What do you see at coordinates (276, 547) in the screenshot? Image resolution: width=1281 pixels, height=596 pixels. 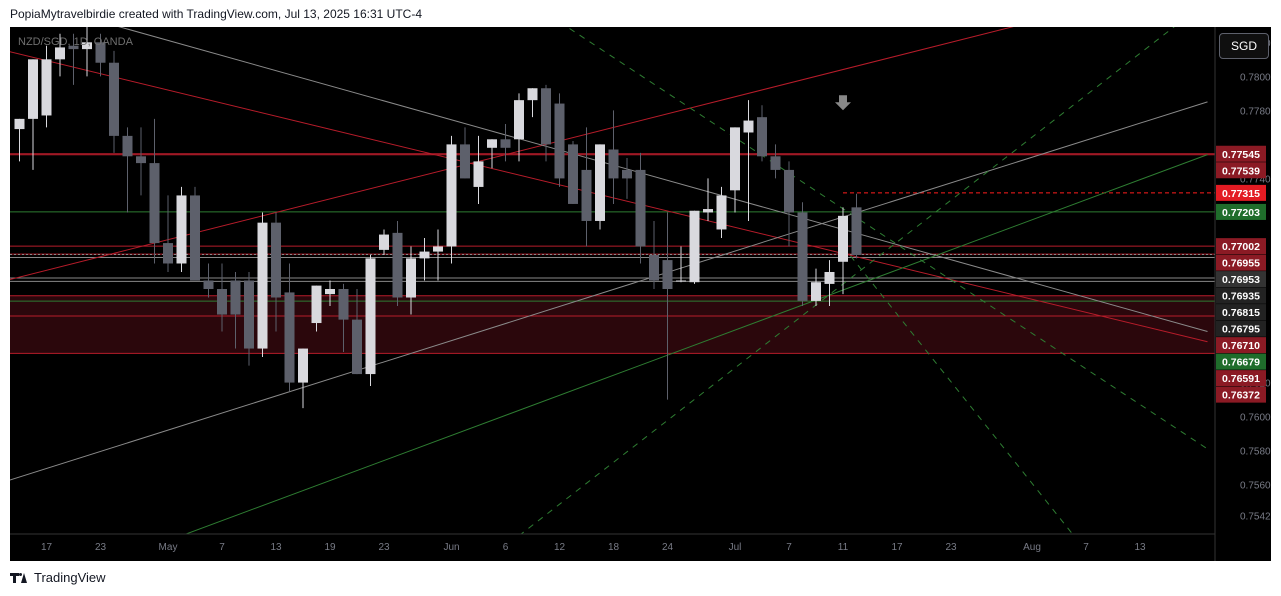 I see `x-tick-label: 13` at bounding box center [276, 547].